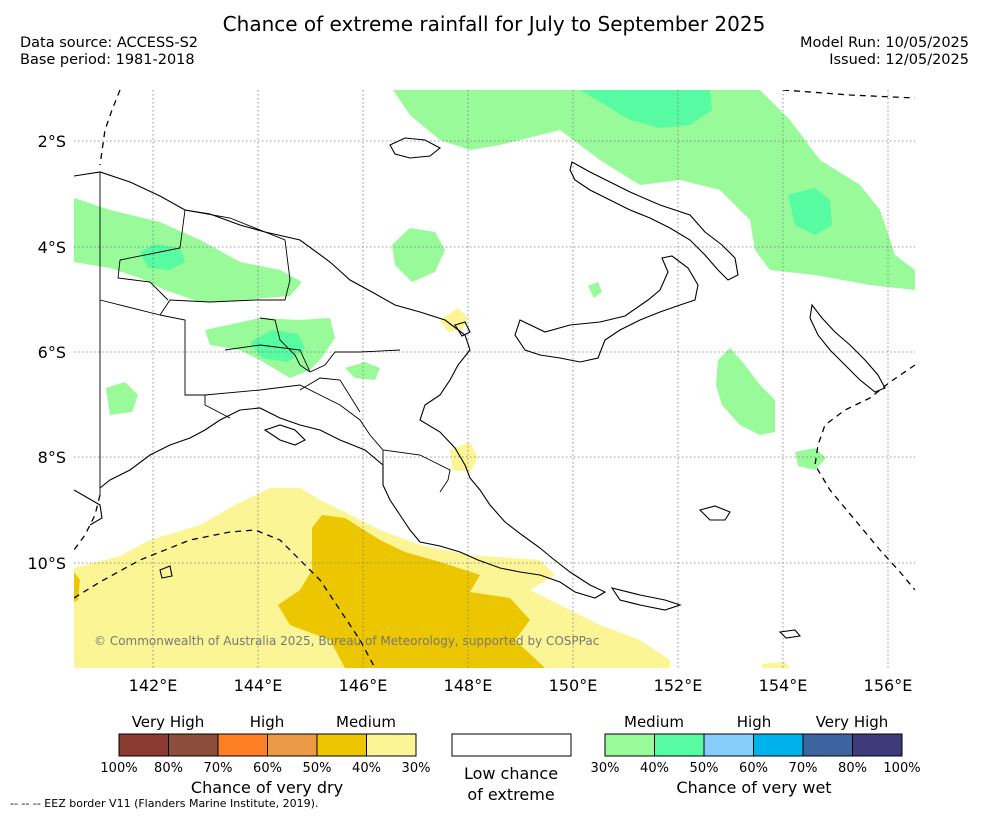  Describe the element at coordinates (753, 787) in the screenshot. I see `wet-caption: Chance of very wet` at that location.